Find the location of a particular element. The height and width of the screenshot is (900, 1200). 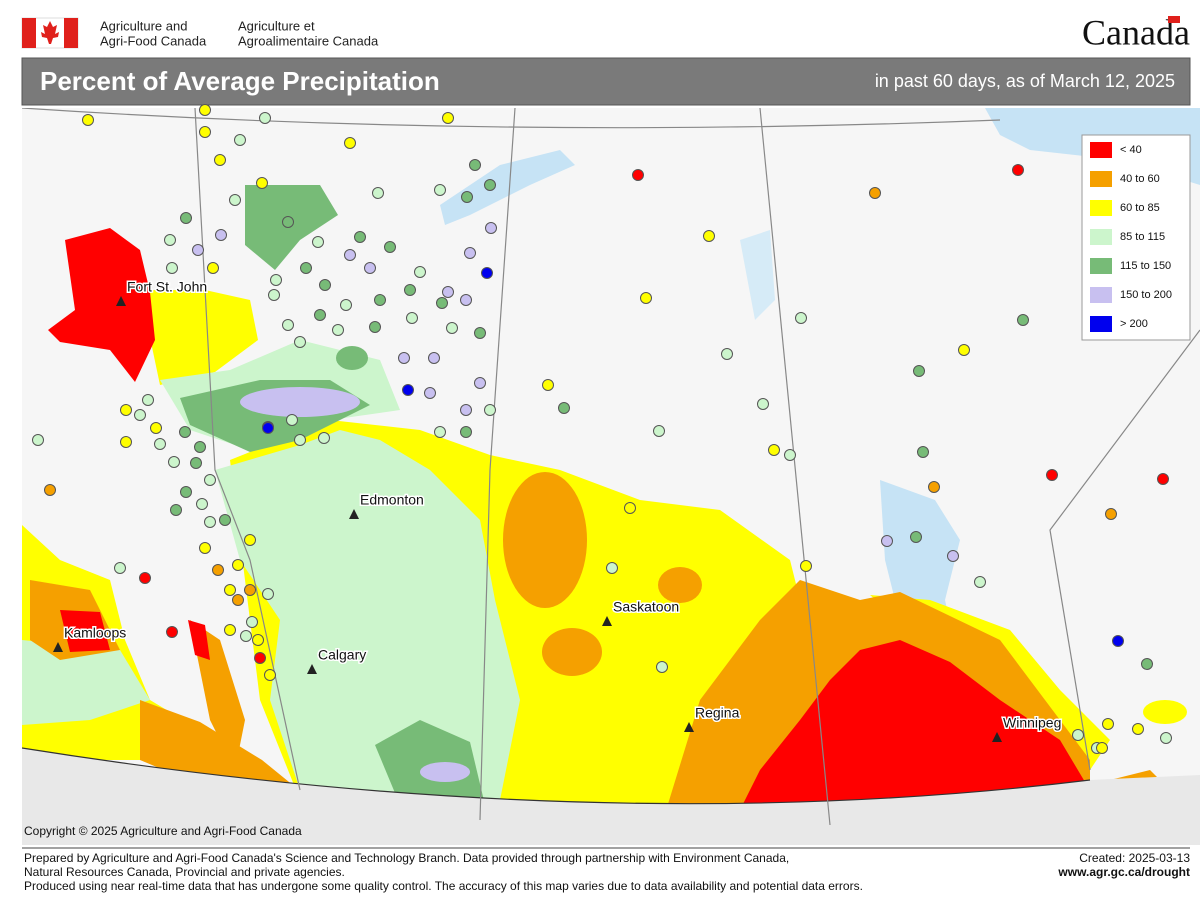

city-label: Kamloops is located at coordinates (95, 633).